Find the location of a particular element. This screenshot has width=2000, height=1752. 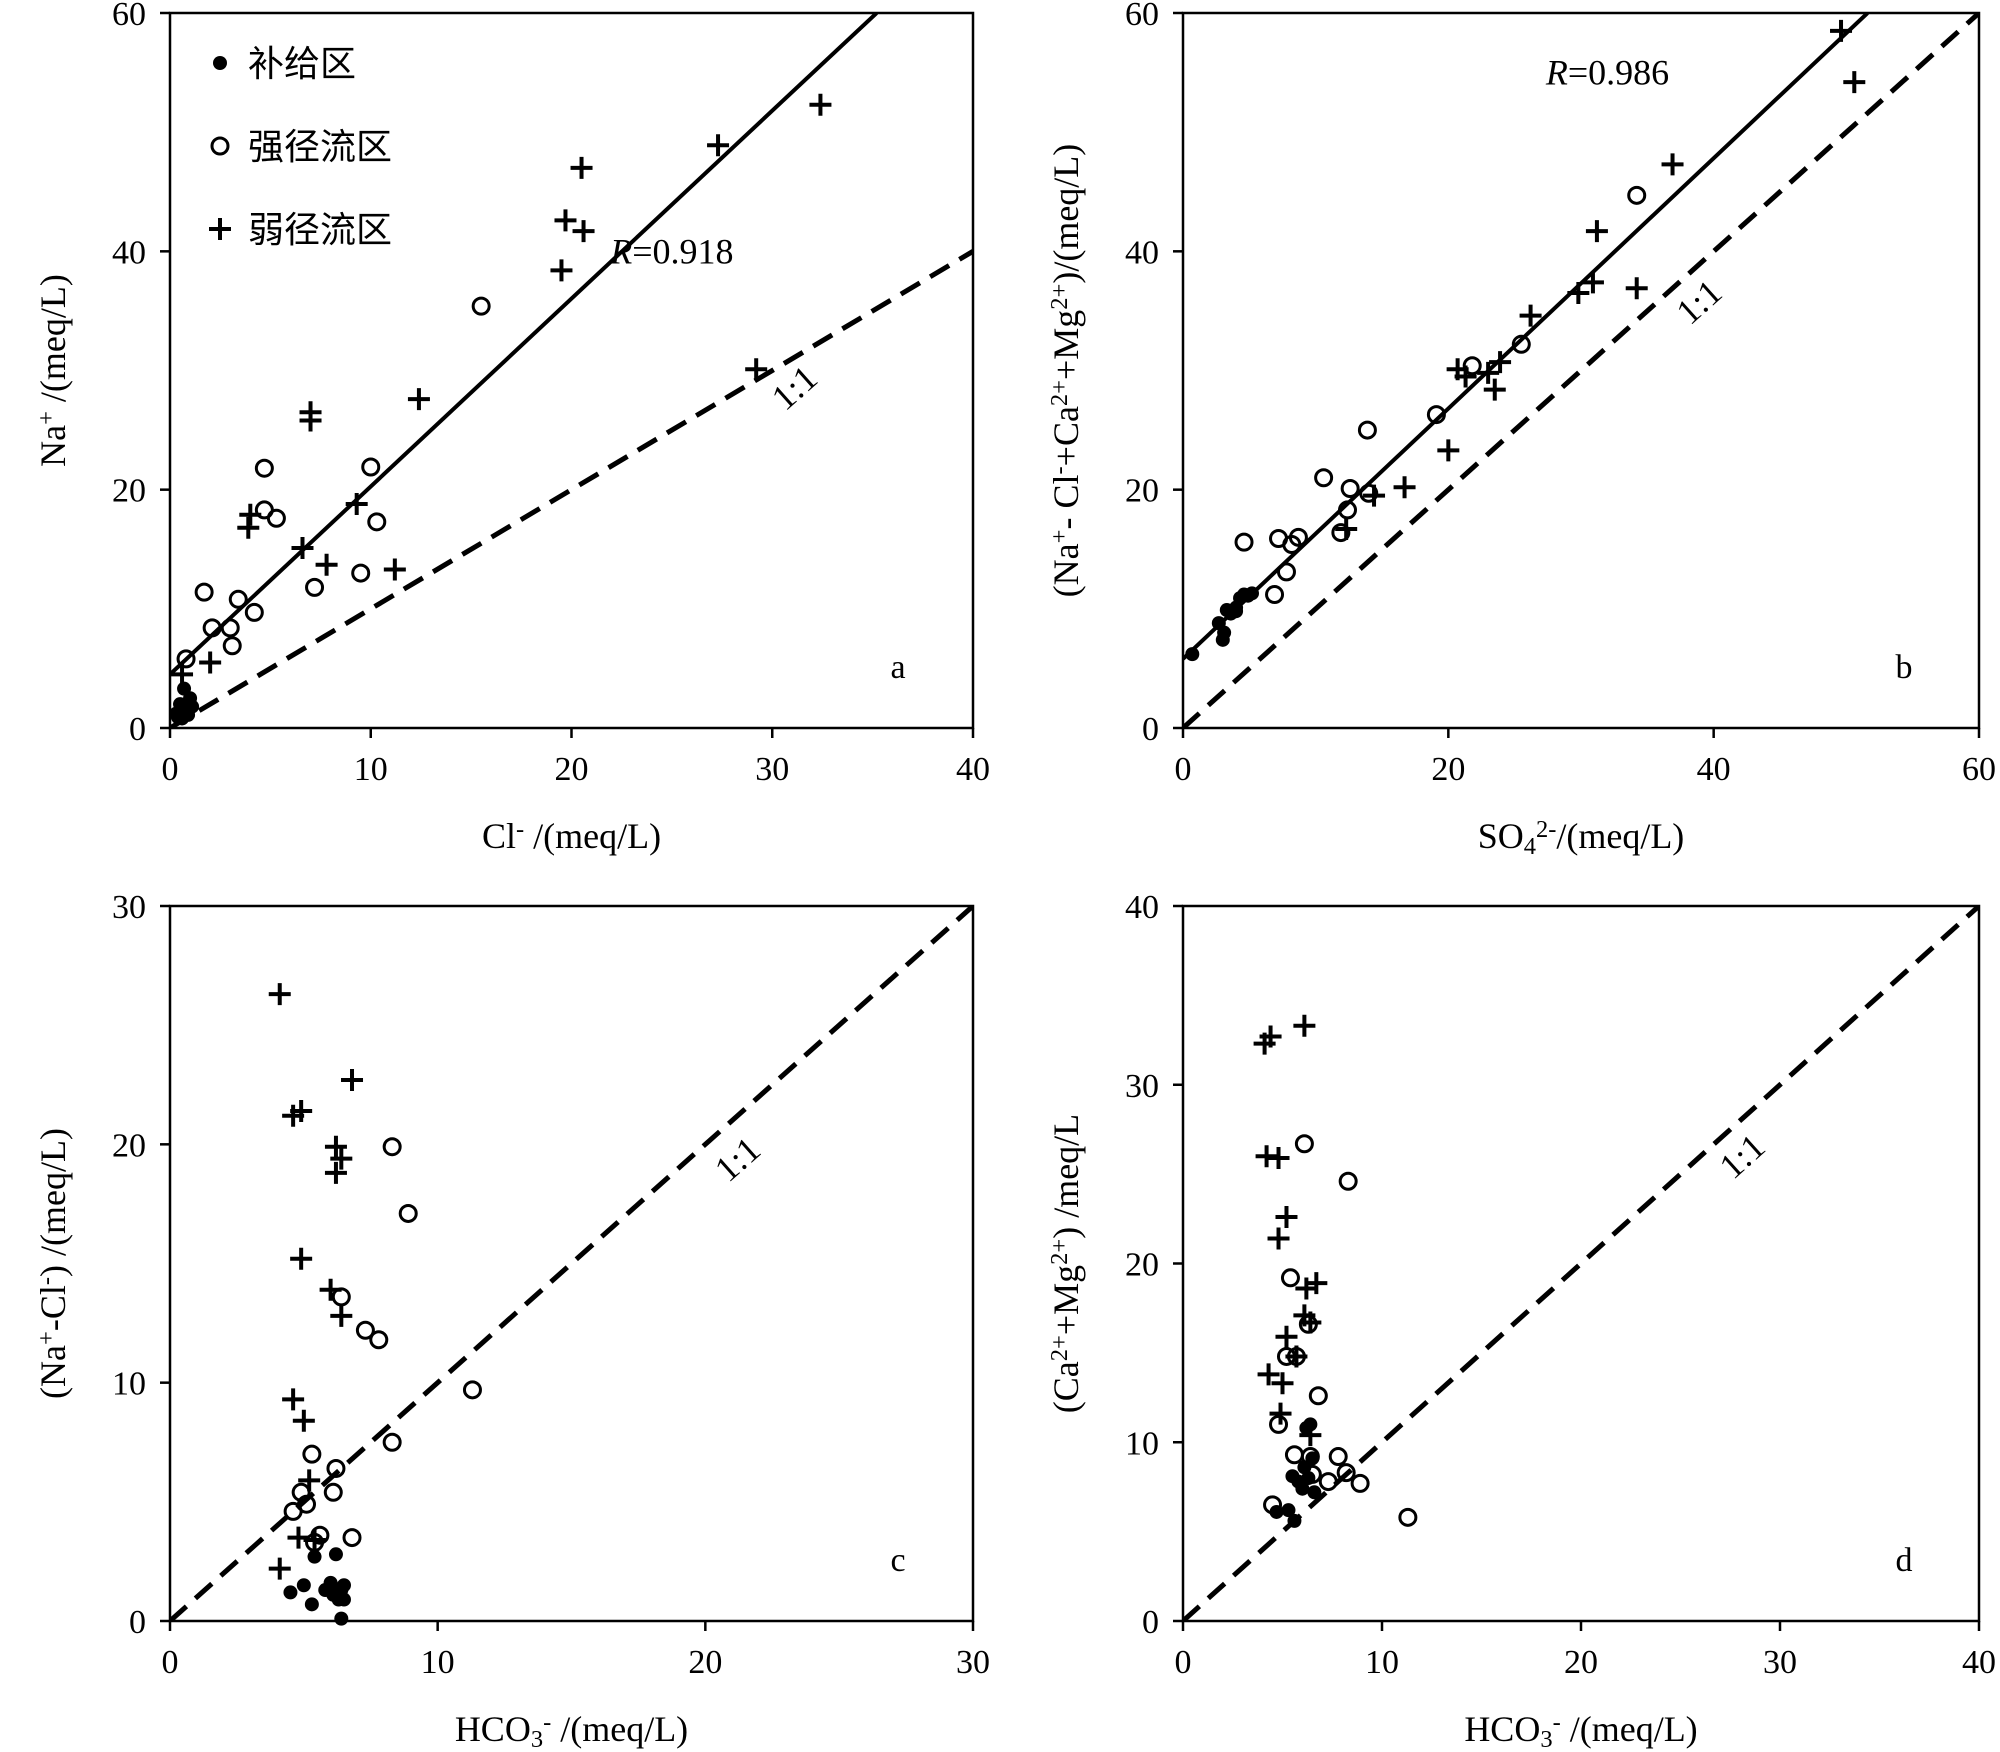

y-axis-label-d: (Ca2++Mg2+) /meq/L is located at coordinates (1066, 1263).